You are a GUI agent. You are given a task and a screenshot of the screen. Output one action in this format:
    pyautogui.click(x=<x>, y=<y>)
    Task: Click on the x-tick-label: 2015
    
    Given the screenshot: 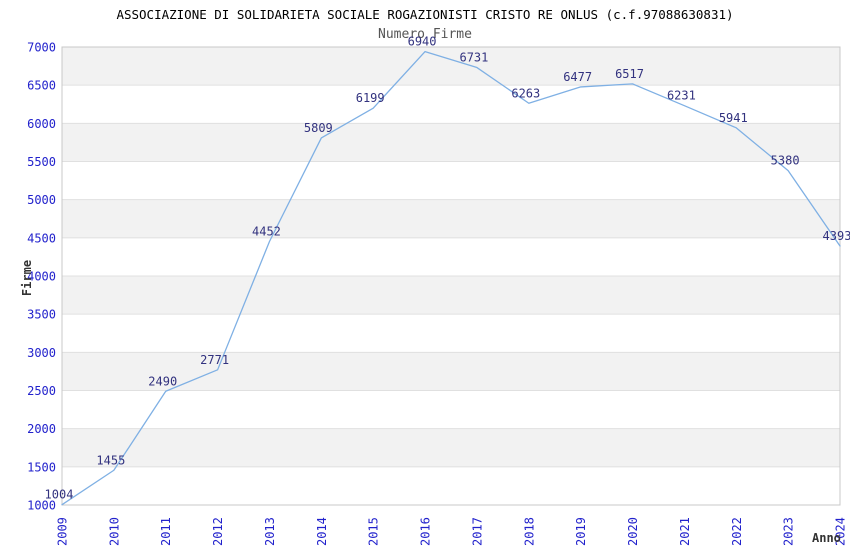 What is the action you would take?
    pyautogui.click(x=374, y=531)
    